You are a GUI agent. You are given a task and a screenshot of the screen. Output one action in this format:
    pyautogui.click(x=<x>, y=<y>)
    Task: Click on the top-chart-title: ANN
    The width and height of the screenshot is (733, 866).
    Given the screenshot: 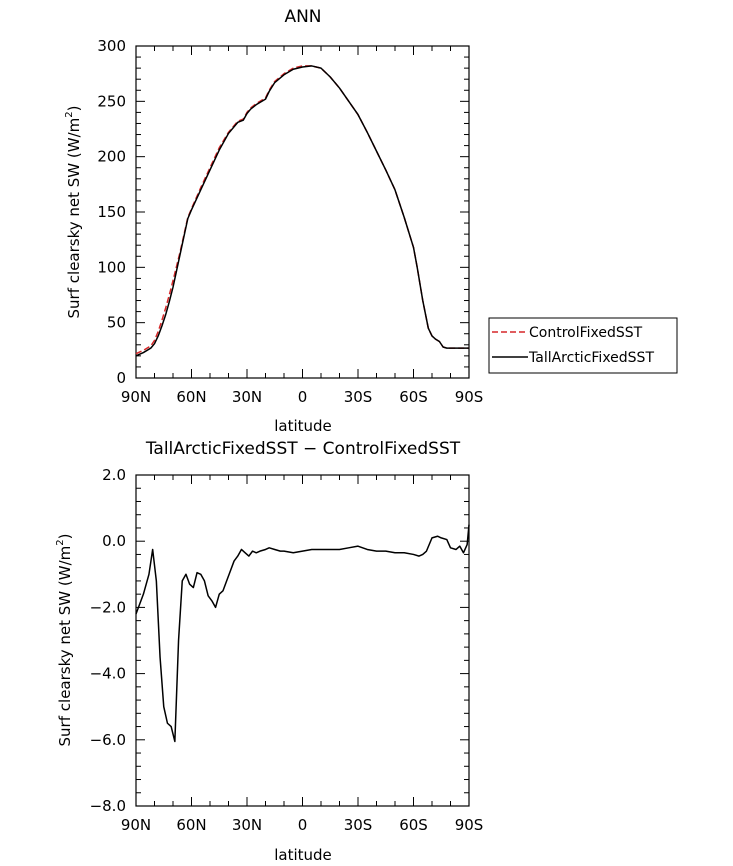 What is the action you would take?
    pyautogui.click(x=302, y=17)
    